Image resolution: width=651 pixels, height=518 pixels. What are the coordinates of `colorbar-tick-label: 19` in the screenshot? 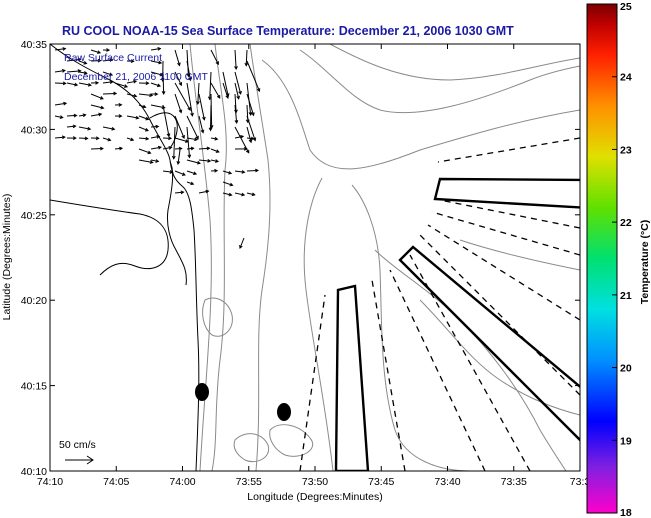 It's located at (626, 441).